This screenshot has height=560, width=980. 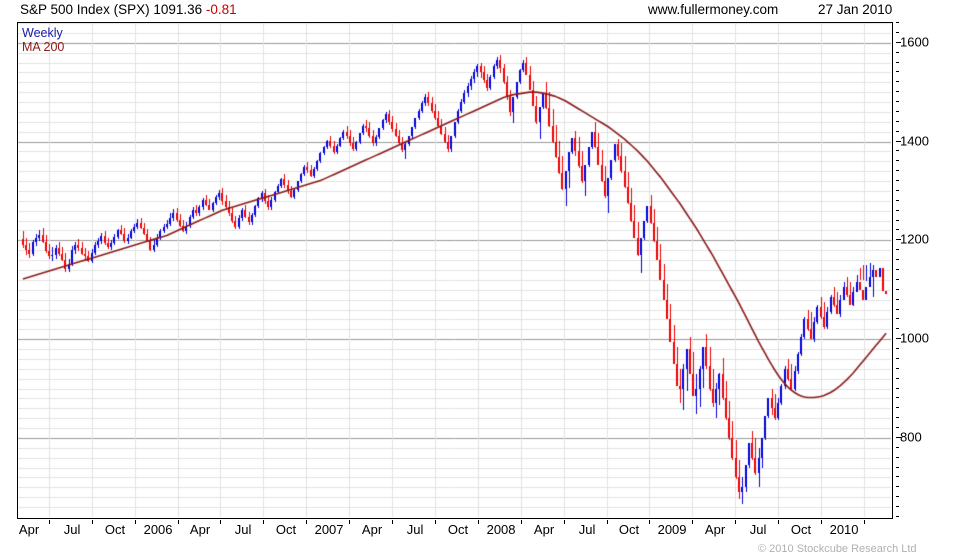 What do you see at coordinates (911, 437) in the screenshot?
I see `y-axis-label: 800` at bounding box center [911, 437].